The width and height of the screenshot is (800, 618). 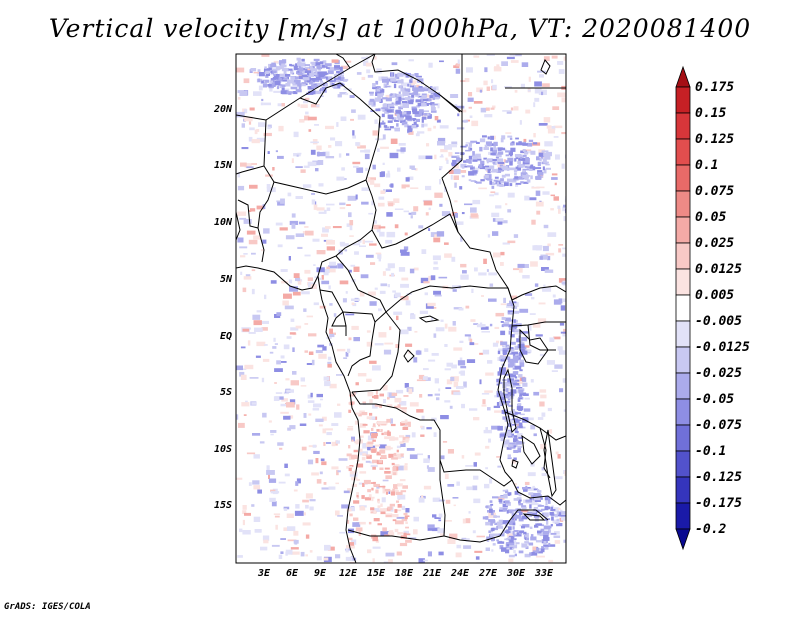 I want to click on lon-label-9e: 9E, so click(x=320, y=573).